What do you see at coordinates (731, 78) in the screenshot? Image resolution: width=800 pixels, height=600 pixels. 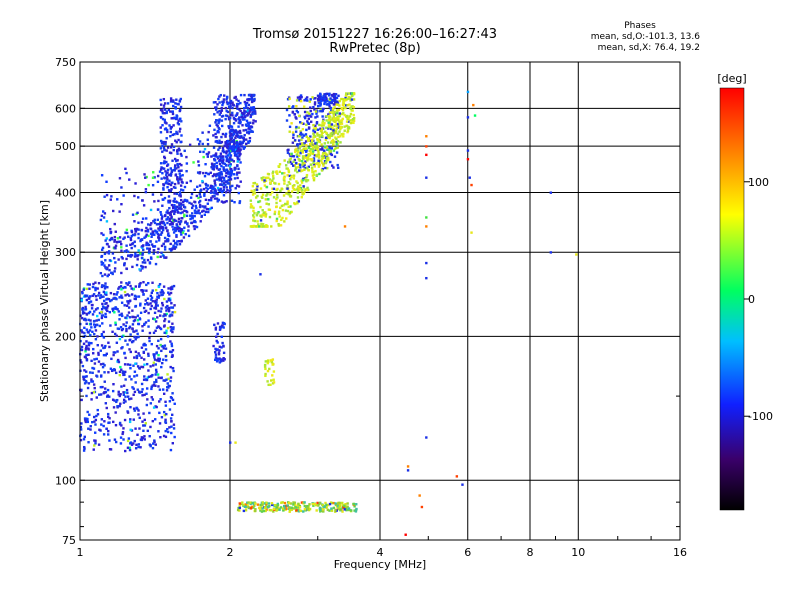 I see `colorbar-label: [deg]` at bounding box center [731, 78].